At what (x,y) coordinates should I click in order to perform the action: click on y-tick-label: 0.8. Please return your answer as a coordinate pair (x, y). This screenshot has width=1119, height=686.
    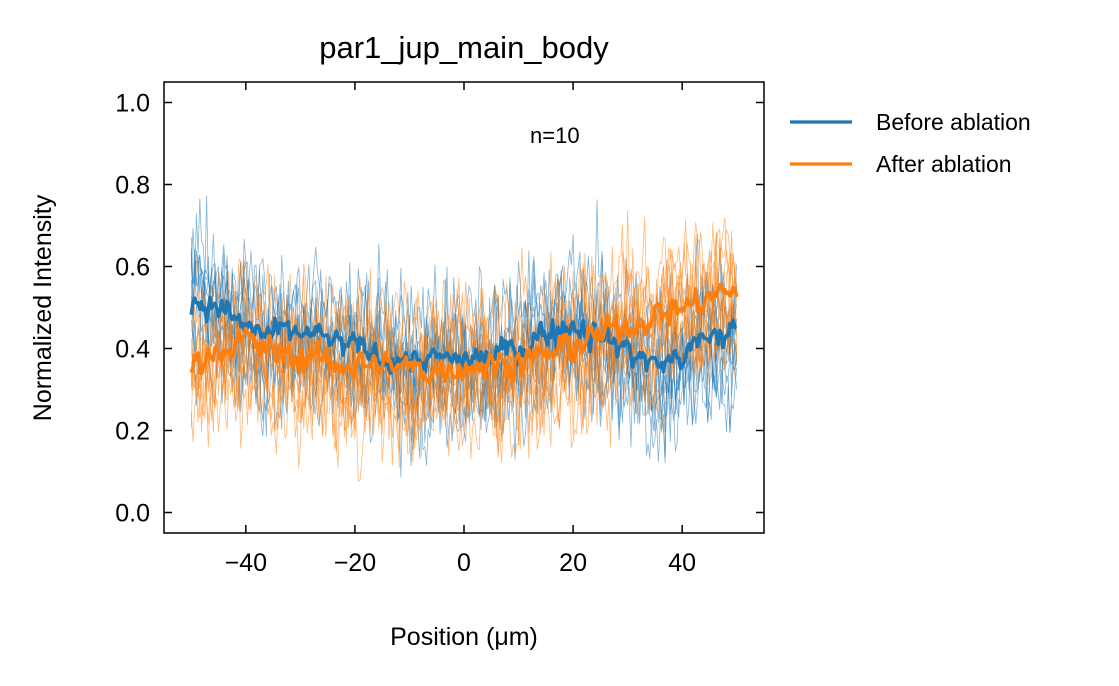
    Looking at the image, I should click on (132, 186).